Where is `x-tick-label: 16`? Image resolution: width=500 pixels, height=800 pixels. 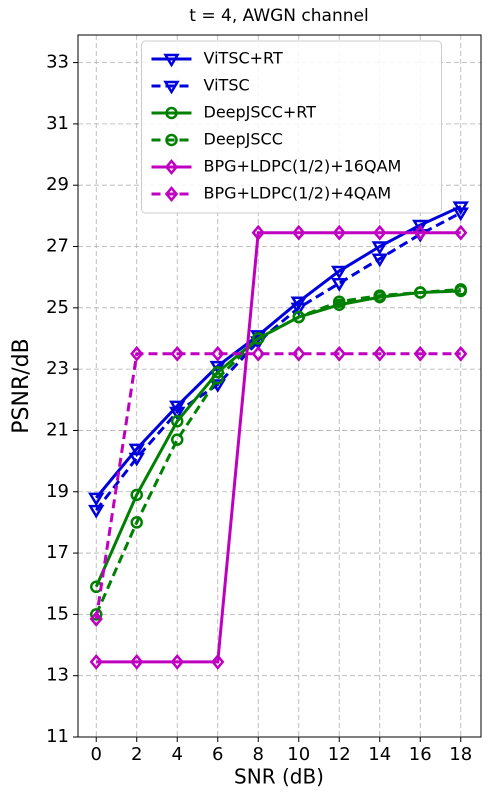 x-tick-label: 16 is located at coordinates (420, 754).